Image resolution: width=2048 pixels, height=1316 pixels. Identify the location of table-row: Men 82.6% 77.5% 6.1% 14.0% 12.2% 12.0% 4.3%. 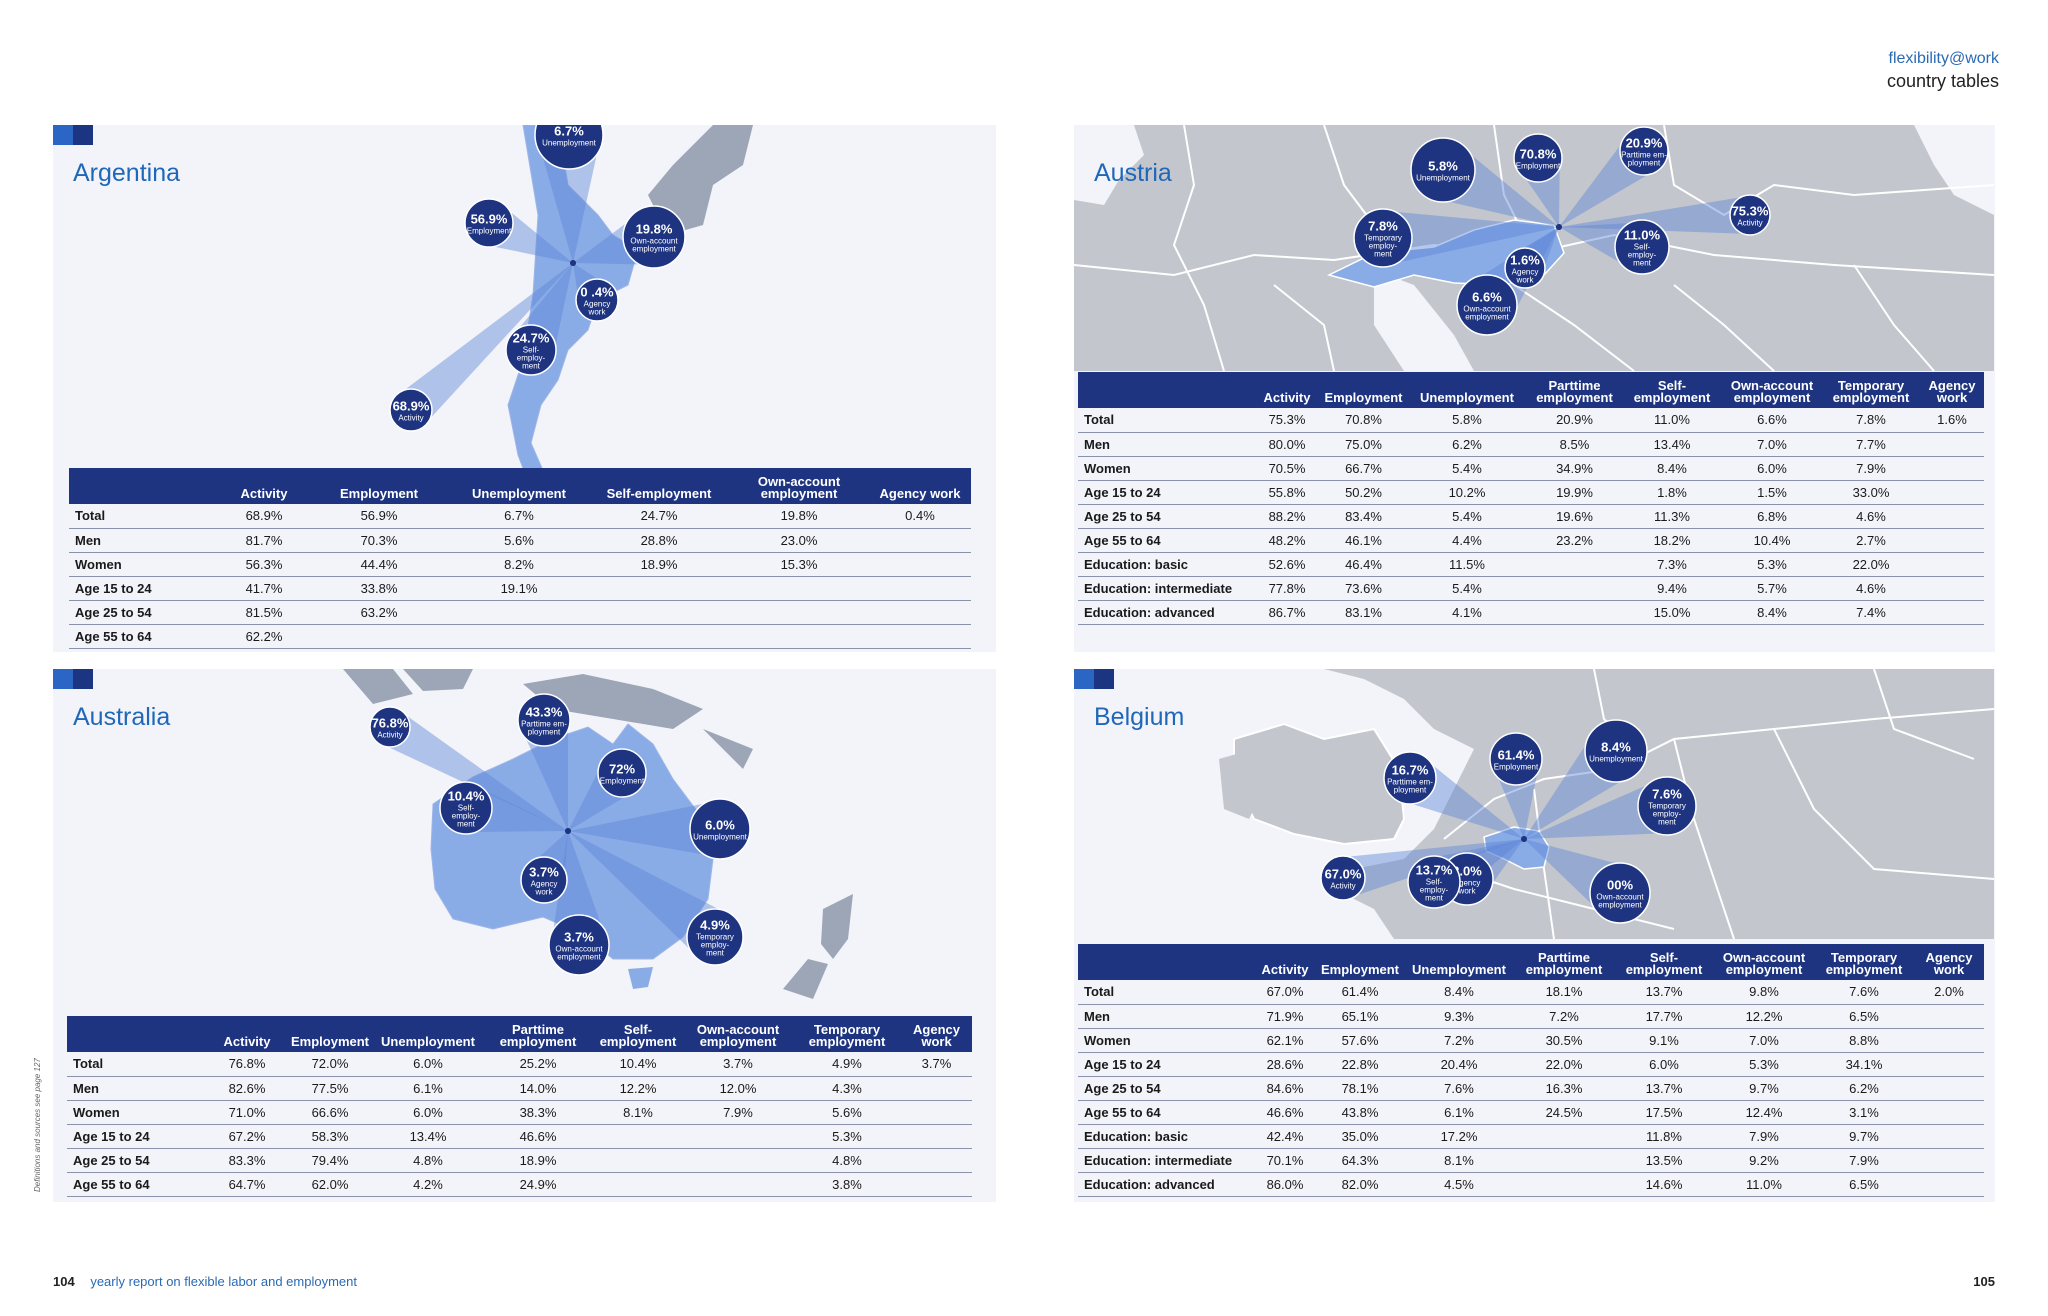
(519, 1088).